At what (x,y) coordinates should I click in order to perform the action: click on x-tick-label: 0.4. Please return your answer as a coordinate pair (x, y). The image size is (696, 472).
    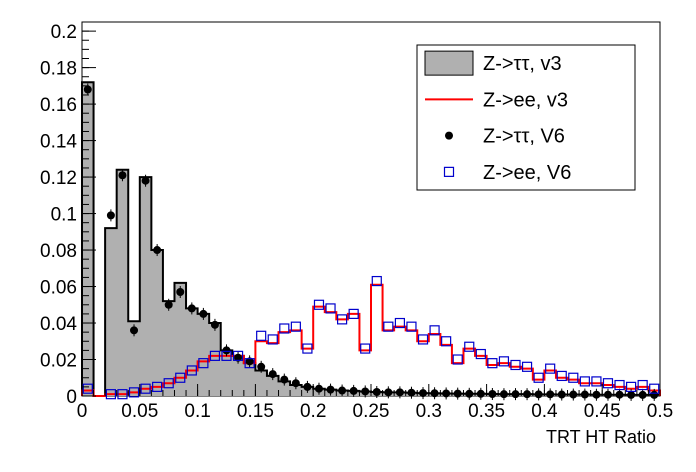
    Looking at the image, I should click on (544, 411).